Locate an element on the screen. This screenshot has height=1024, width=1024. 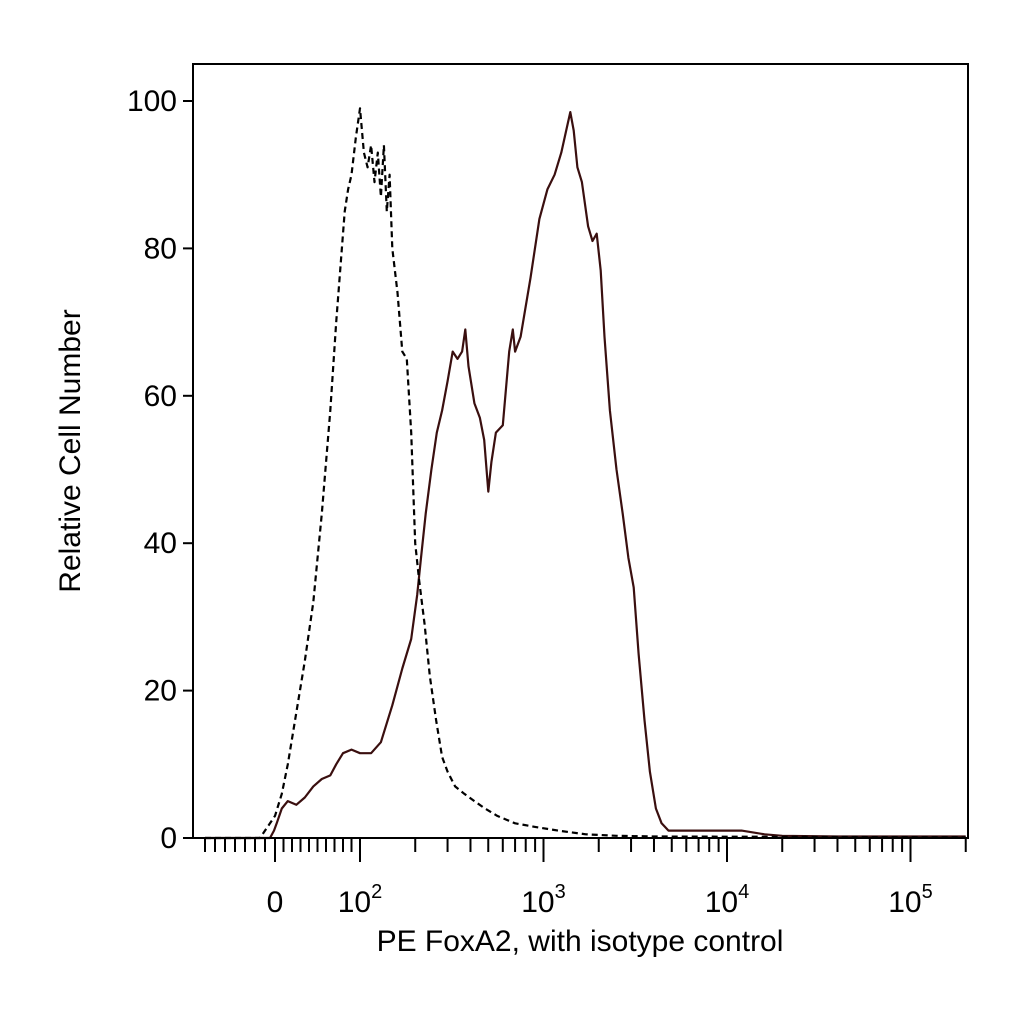
y-tick-label: 0 is located at coordinates (168, 838).